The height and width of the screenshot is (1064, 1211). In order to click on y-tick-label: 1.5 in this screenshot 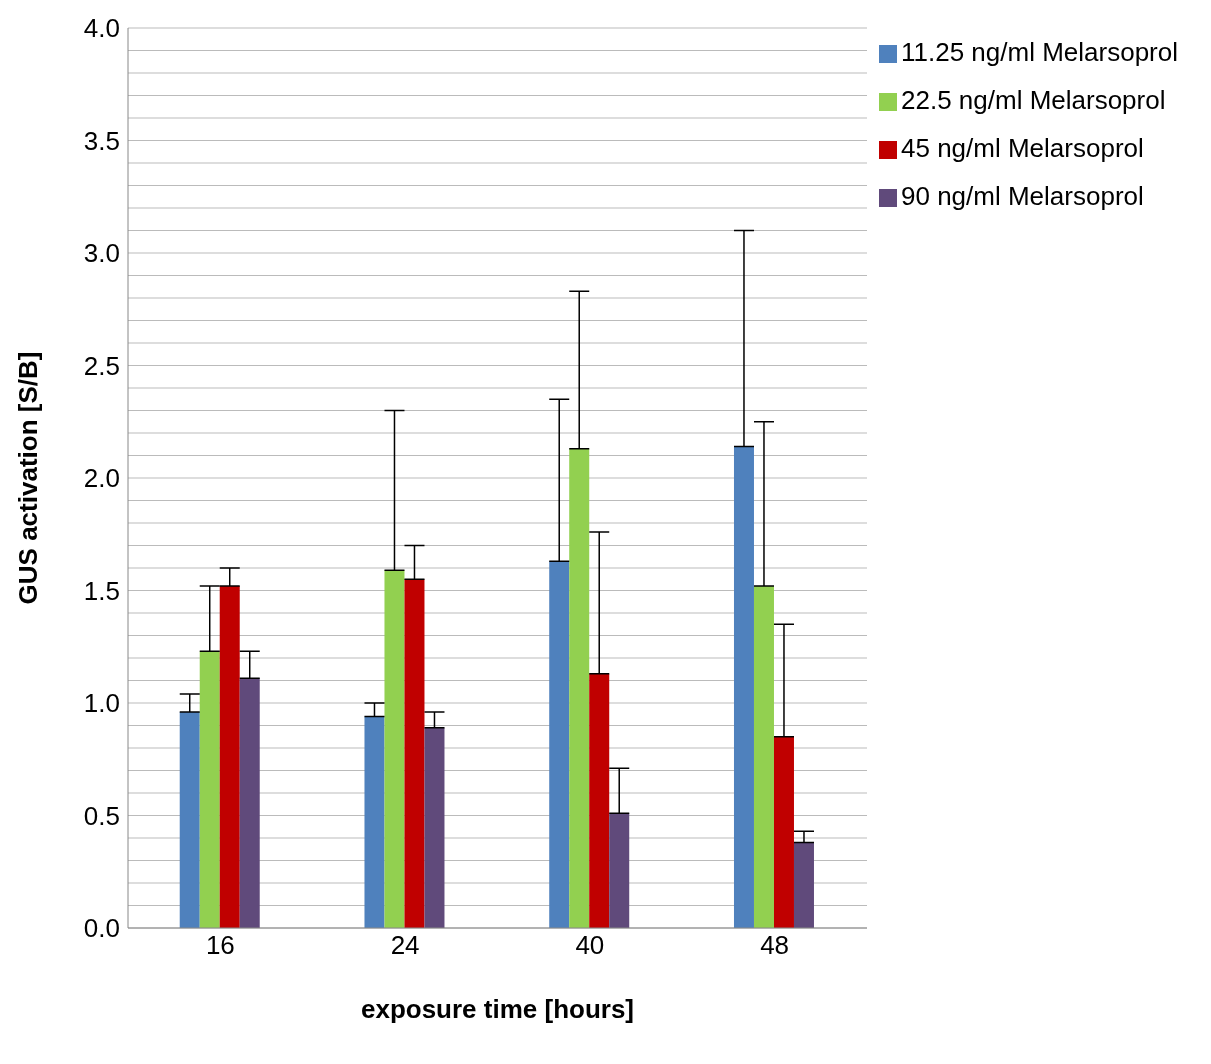, I will do `click(101, 590)`.